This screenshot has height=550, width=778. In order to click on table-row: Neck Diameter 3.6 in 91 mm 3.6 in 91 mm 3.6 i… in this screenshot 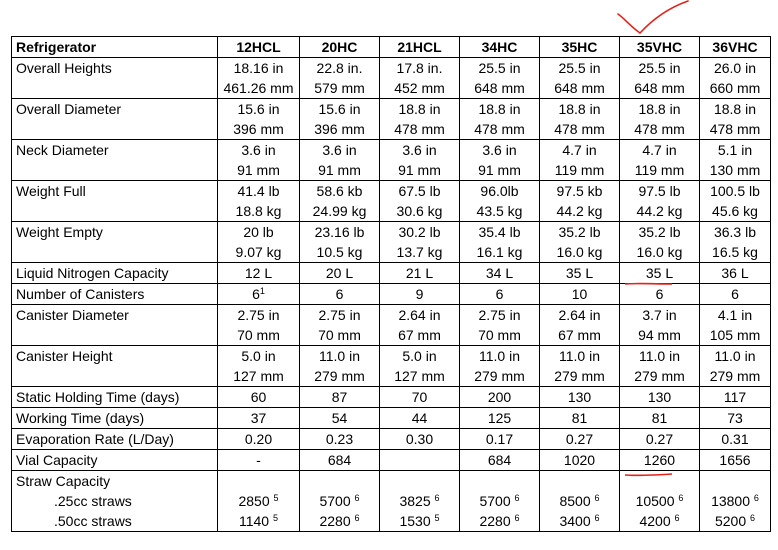, I will do `click(391, 160)`.